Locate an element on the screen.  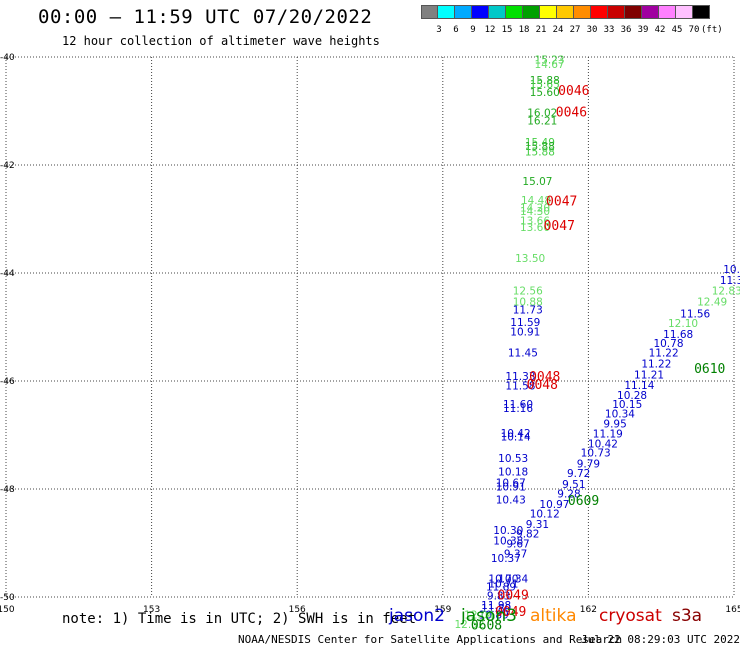
wave-height-label: 14.20 is located at coordinates (535, 208).